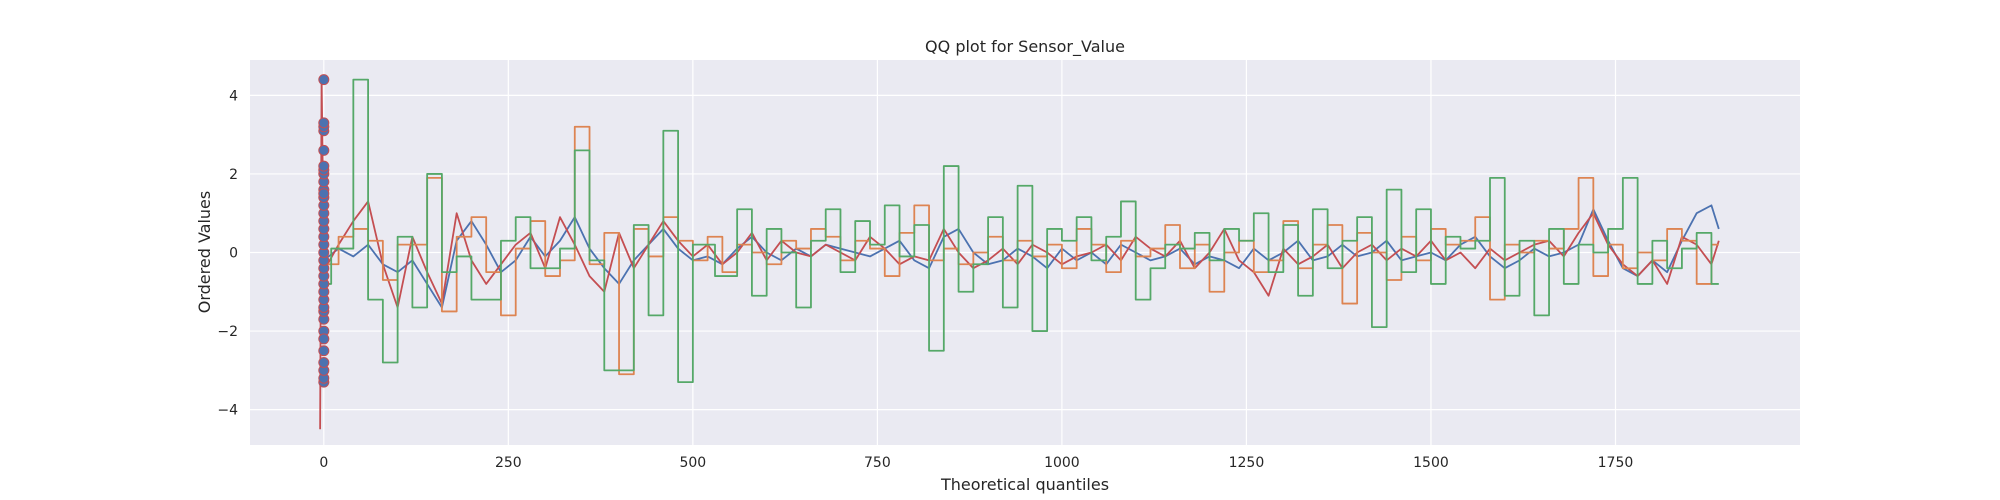  Describe the element at coordinates (1062, 463) in the screenshot. I see `x-tick-label: 1000` at that location.